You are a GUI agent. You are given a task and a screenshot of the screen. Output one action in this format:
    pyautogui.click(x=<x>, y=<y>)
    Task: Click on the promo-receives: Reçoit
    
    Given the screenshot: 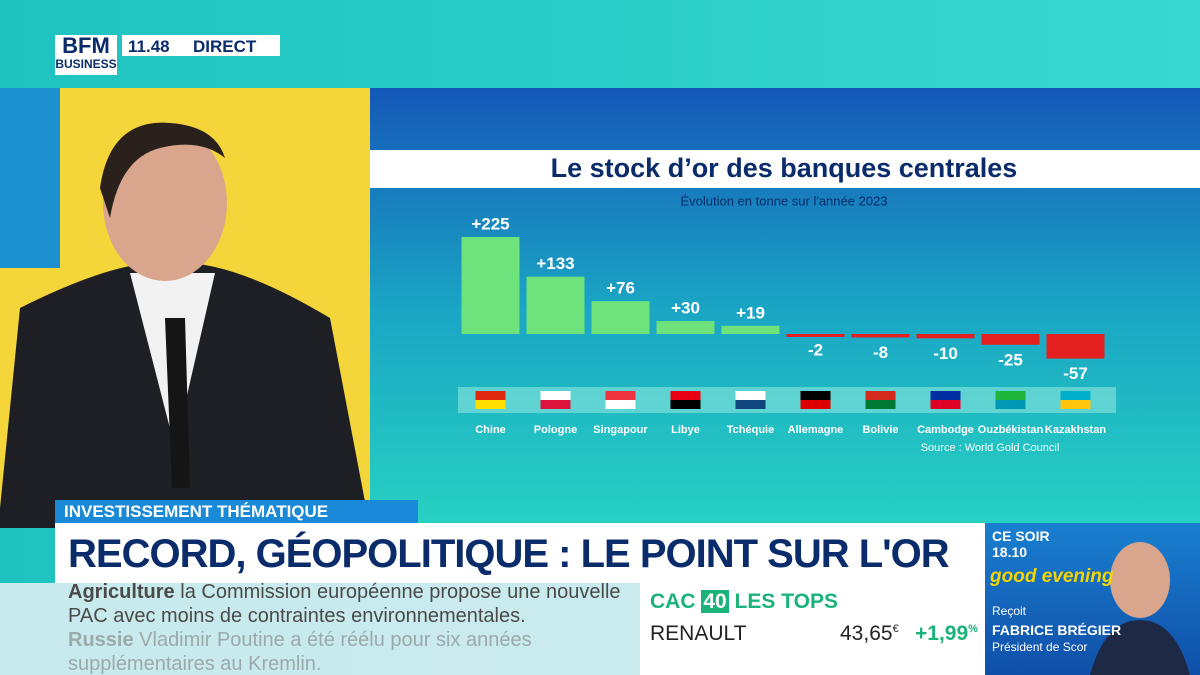 What is the action you would take?
    pyautogui.click(x=1009, y=611)
    